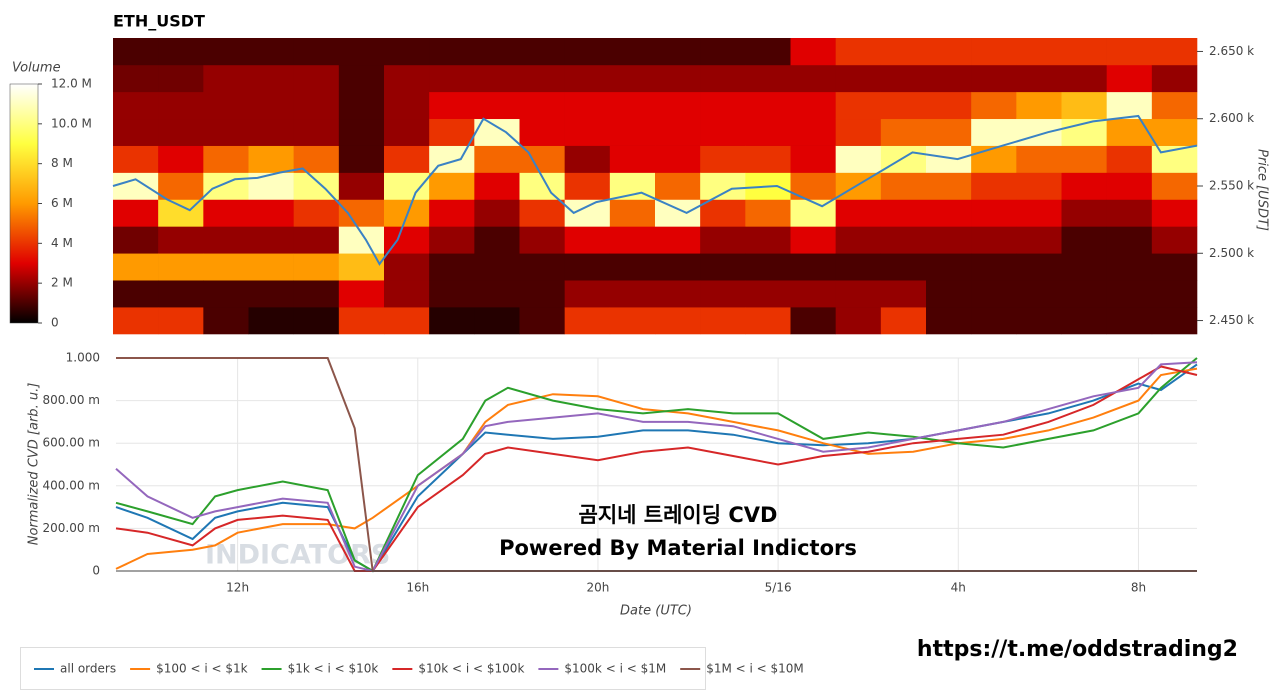 Image resolution: width=1280 pixels, height=690 pixels. Describe the element at coordinates (333, 669) in the screenshot. I see `legend-label: $1k < i < $10k` at that location.